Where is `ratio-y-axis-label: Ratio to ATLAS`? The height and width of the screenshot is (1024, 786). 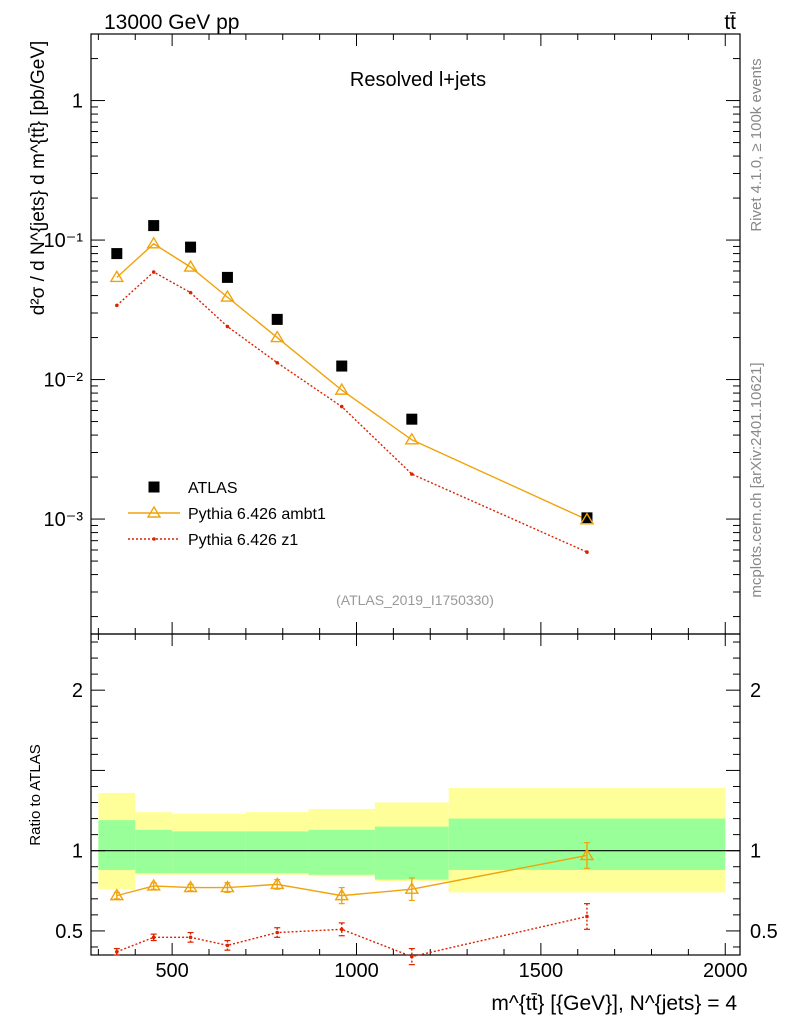 ratio-y-axis-label: Ratio to ATLAS is located at coordinates (35, 794).